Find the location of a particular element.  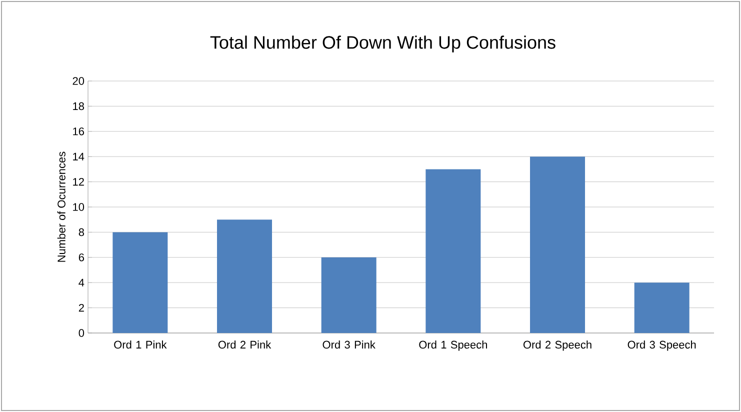

y-tick-label: 4 is located at coordinates (81, 282).